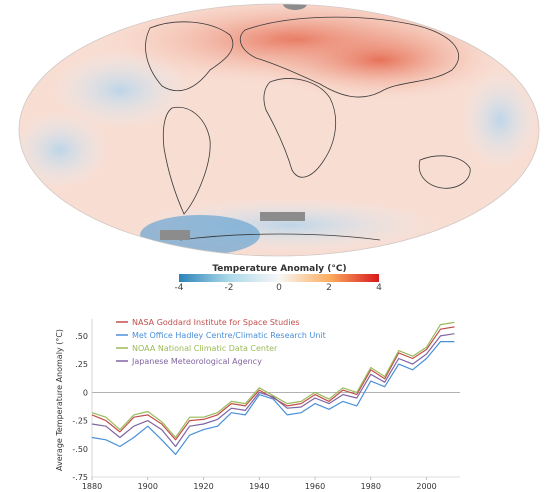 The width and height of the screenshot is (559, 492). I want to click on y-tick-label: -.25, so click(80, 421).